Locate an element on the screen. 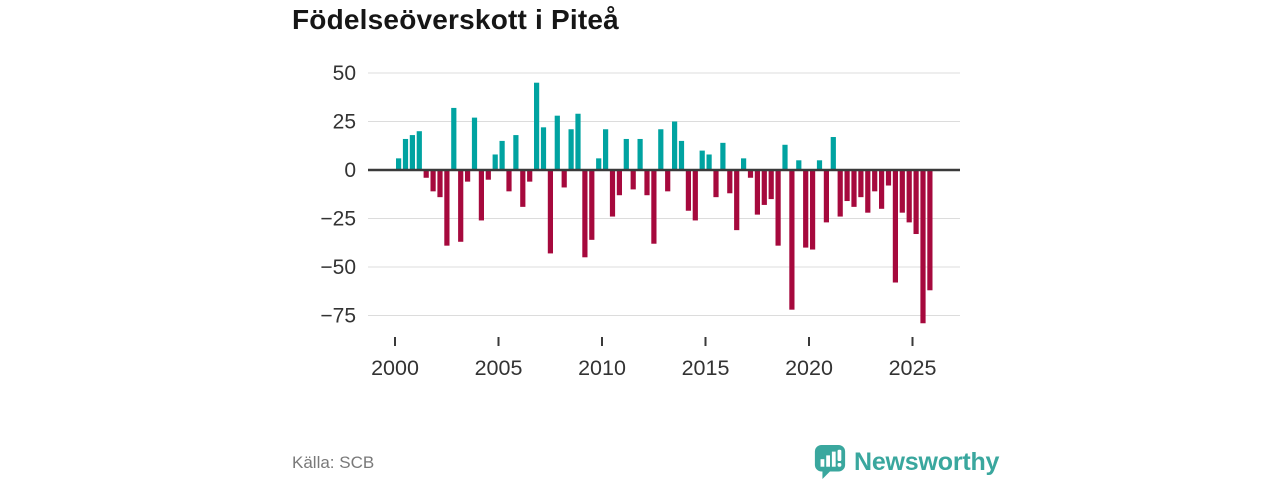 Image resolution: width=1280 pixels, height=480 pixels. bar-2001-t2 is located at coordinates (426, 174).